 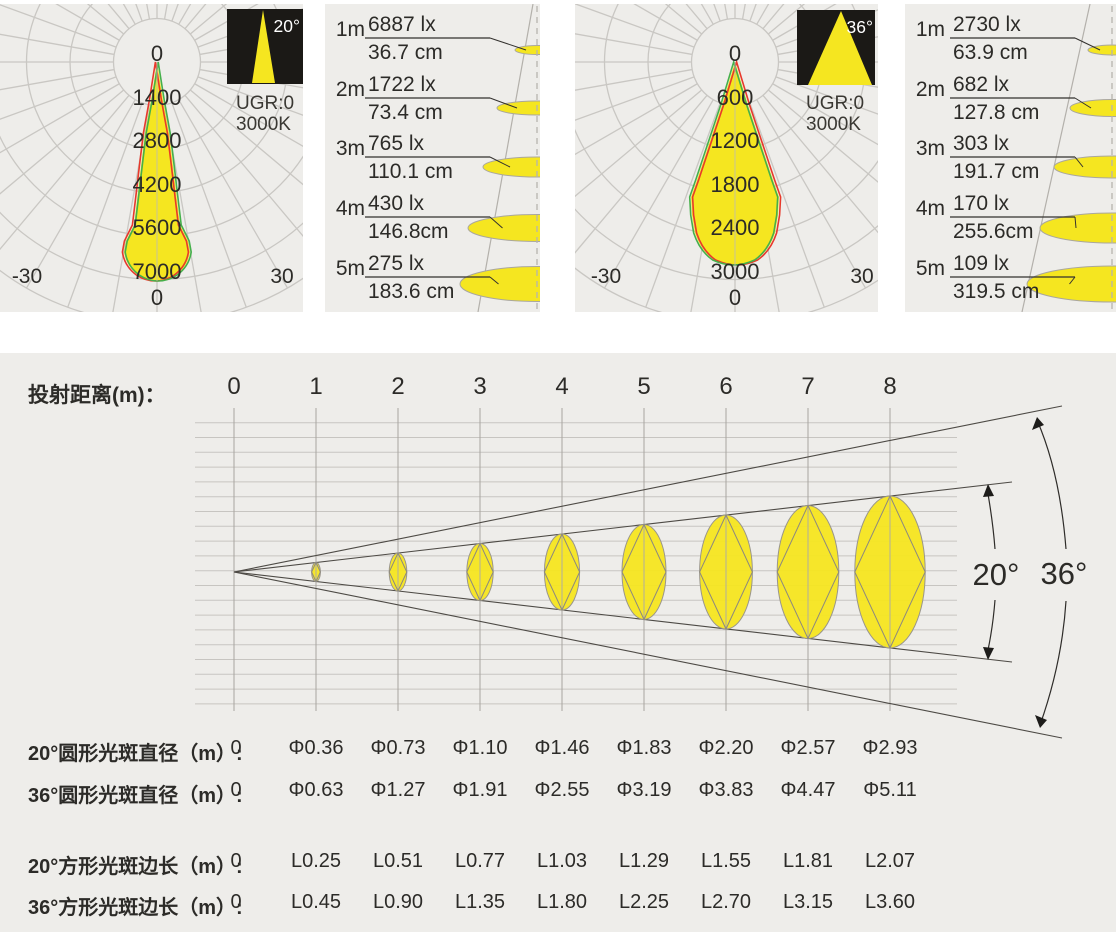 What do you see at coordinates (316, 748) in the screenshot?
I see `spot-size-value: Φ0.36` at bounding box center [316, 748].